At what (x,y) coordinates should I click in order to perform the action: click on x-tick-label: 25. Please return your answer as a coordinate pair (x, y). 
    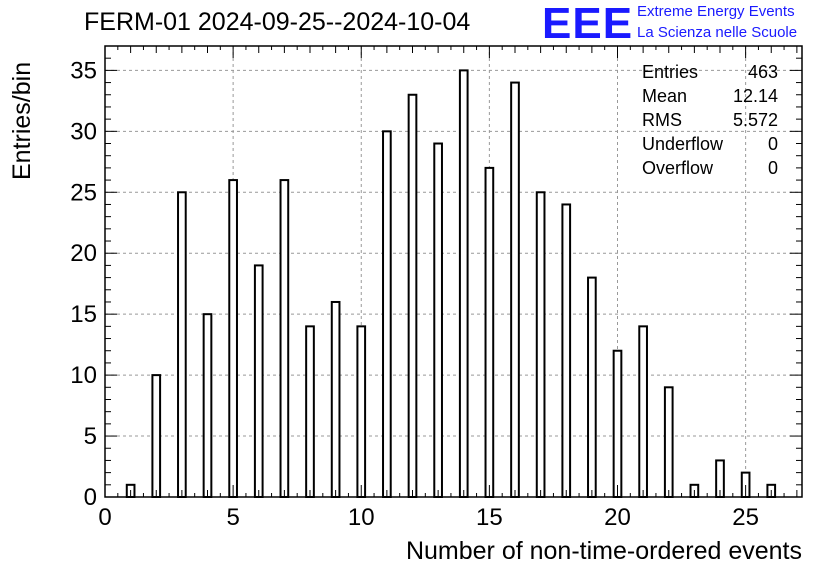
    Looking at the image, I should click on (745, 517).